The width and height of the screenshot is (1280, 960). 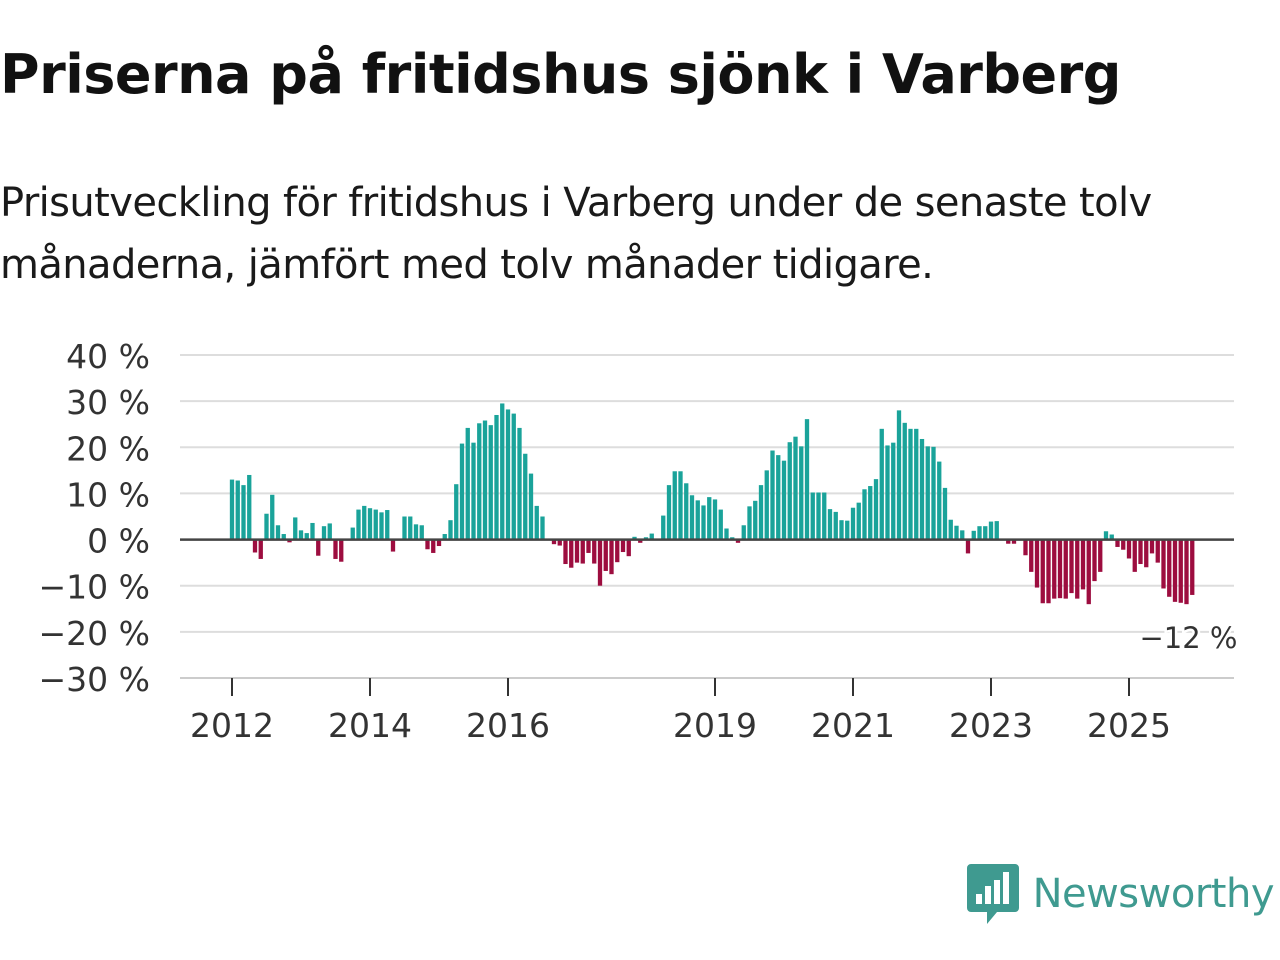 I want to click on y-tick-label: 30 %, so click(x=108, y=402).